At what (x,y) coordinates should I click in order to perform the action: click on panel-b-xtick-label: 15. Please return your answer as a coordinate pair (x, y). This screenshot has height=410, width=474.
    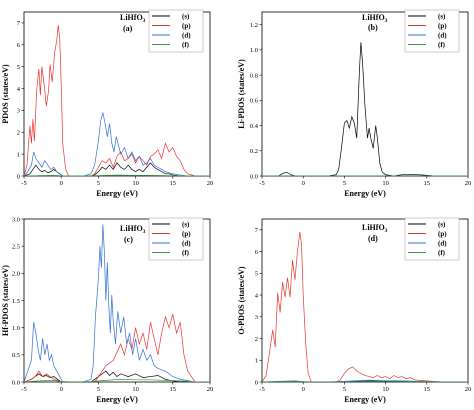
    Looking at the image, I should click on (427, 183).